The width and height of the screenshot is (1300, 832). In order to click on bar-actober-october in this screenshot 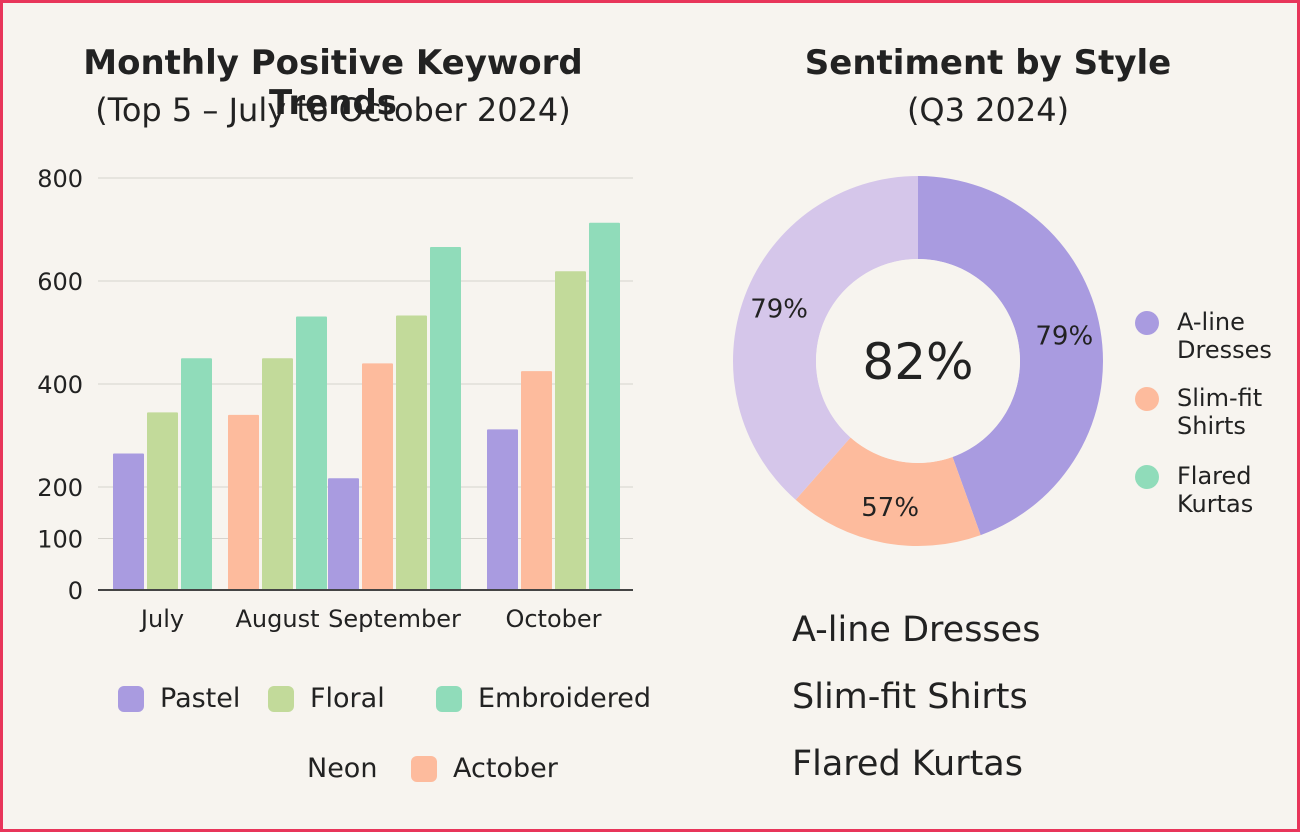, I will do `click(536, 480)`.